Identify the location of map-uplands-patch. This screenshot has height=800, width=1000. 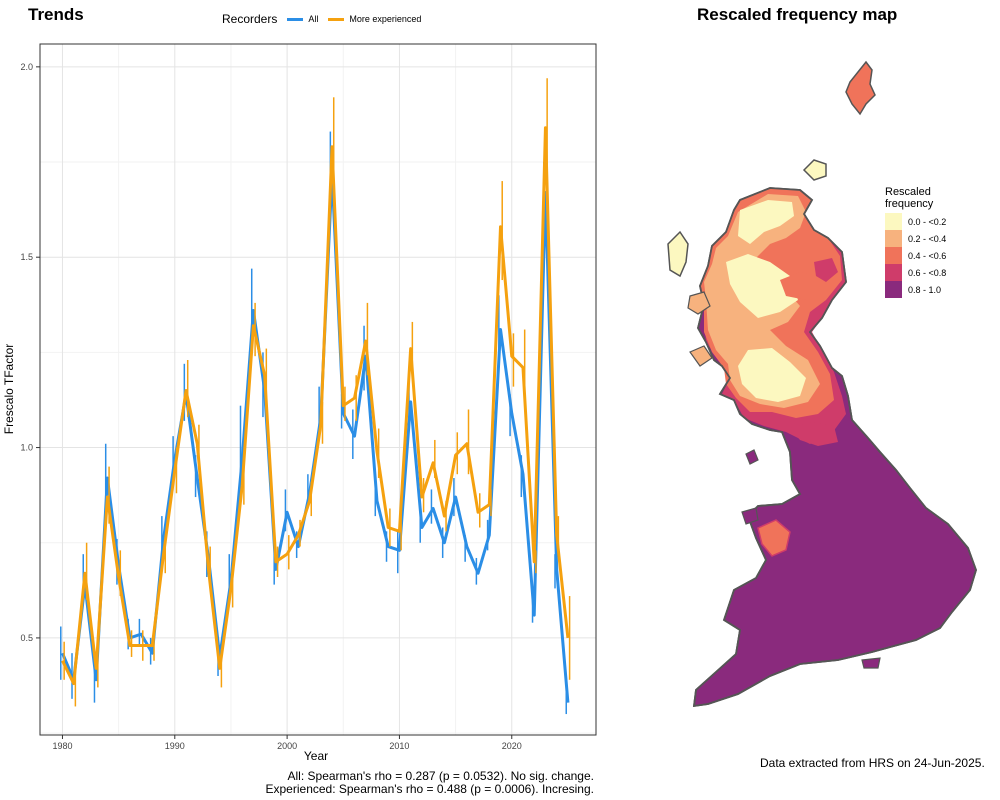
(814, 434).